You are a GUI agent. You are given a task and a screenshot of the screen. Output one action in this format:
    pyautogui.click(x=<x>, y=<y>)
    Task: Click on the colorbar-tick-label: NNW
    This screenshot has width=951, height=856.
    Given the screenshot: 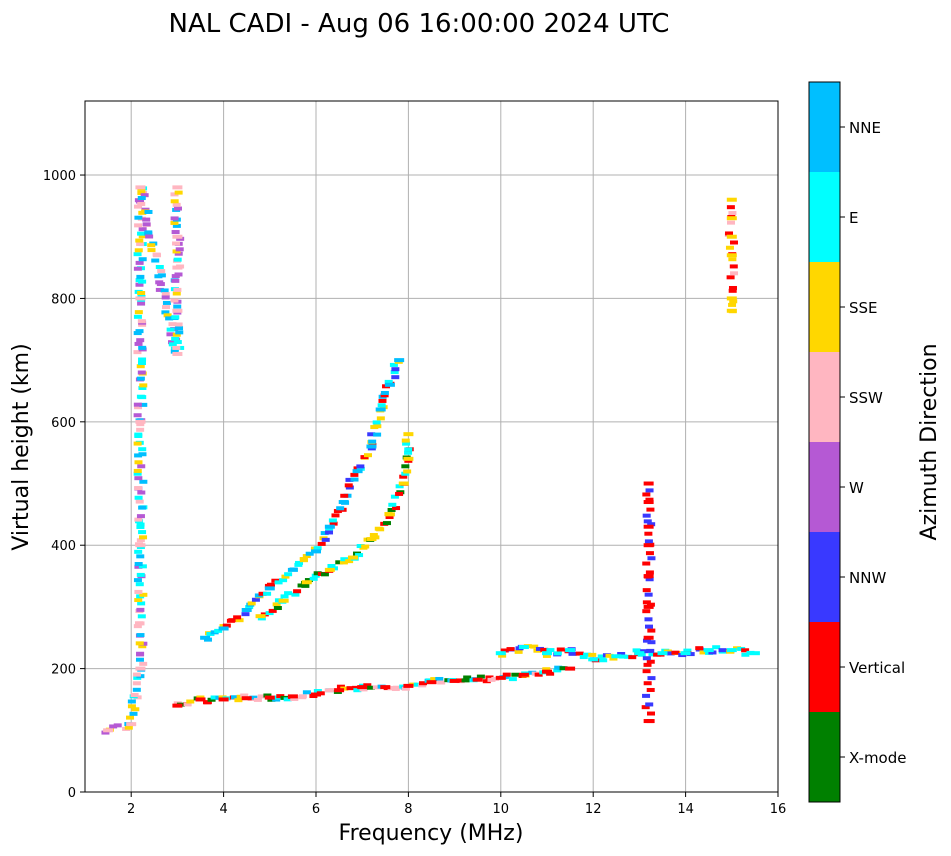 What is the action you would take?
    pyautogui.click(x=867, y=578)
    